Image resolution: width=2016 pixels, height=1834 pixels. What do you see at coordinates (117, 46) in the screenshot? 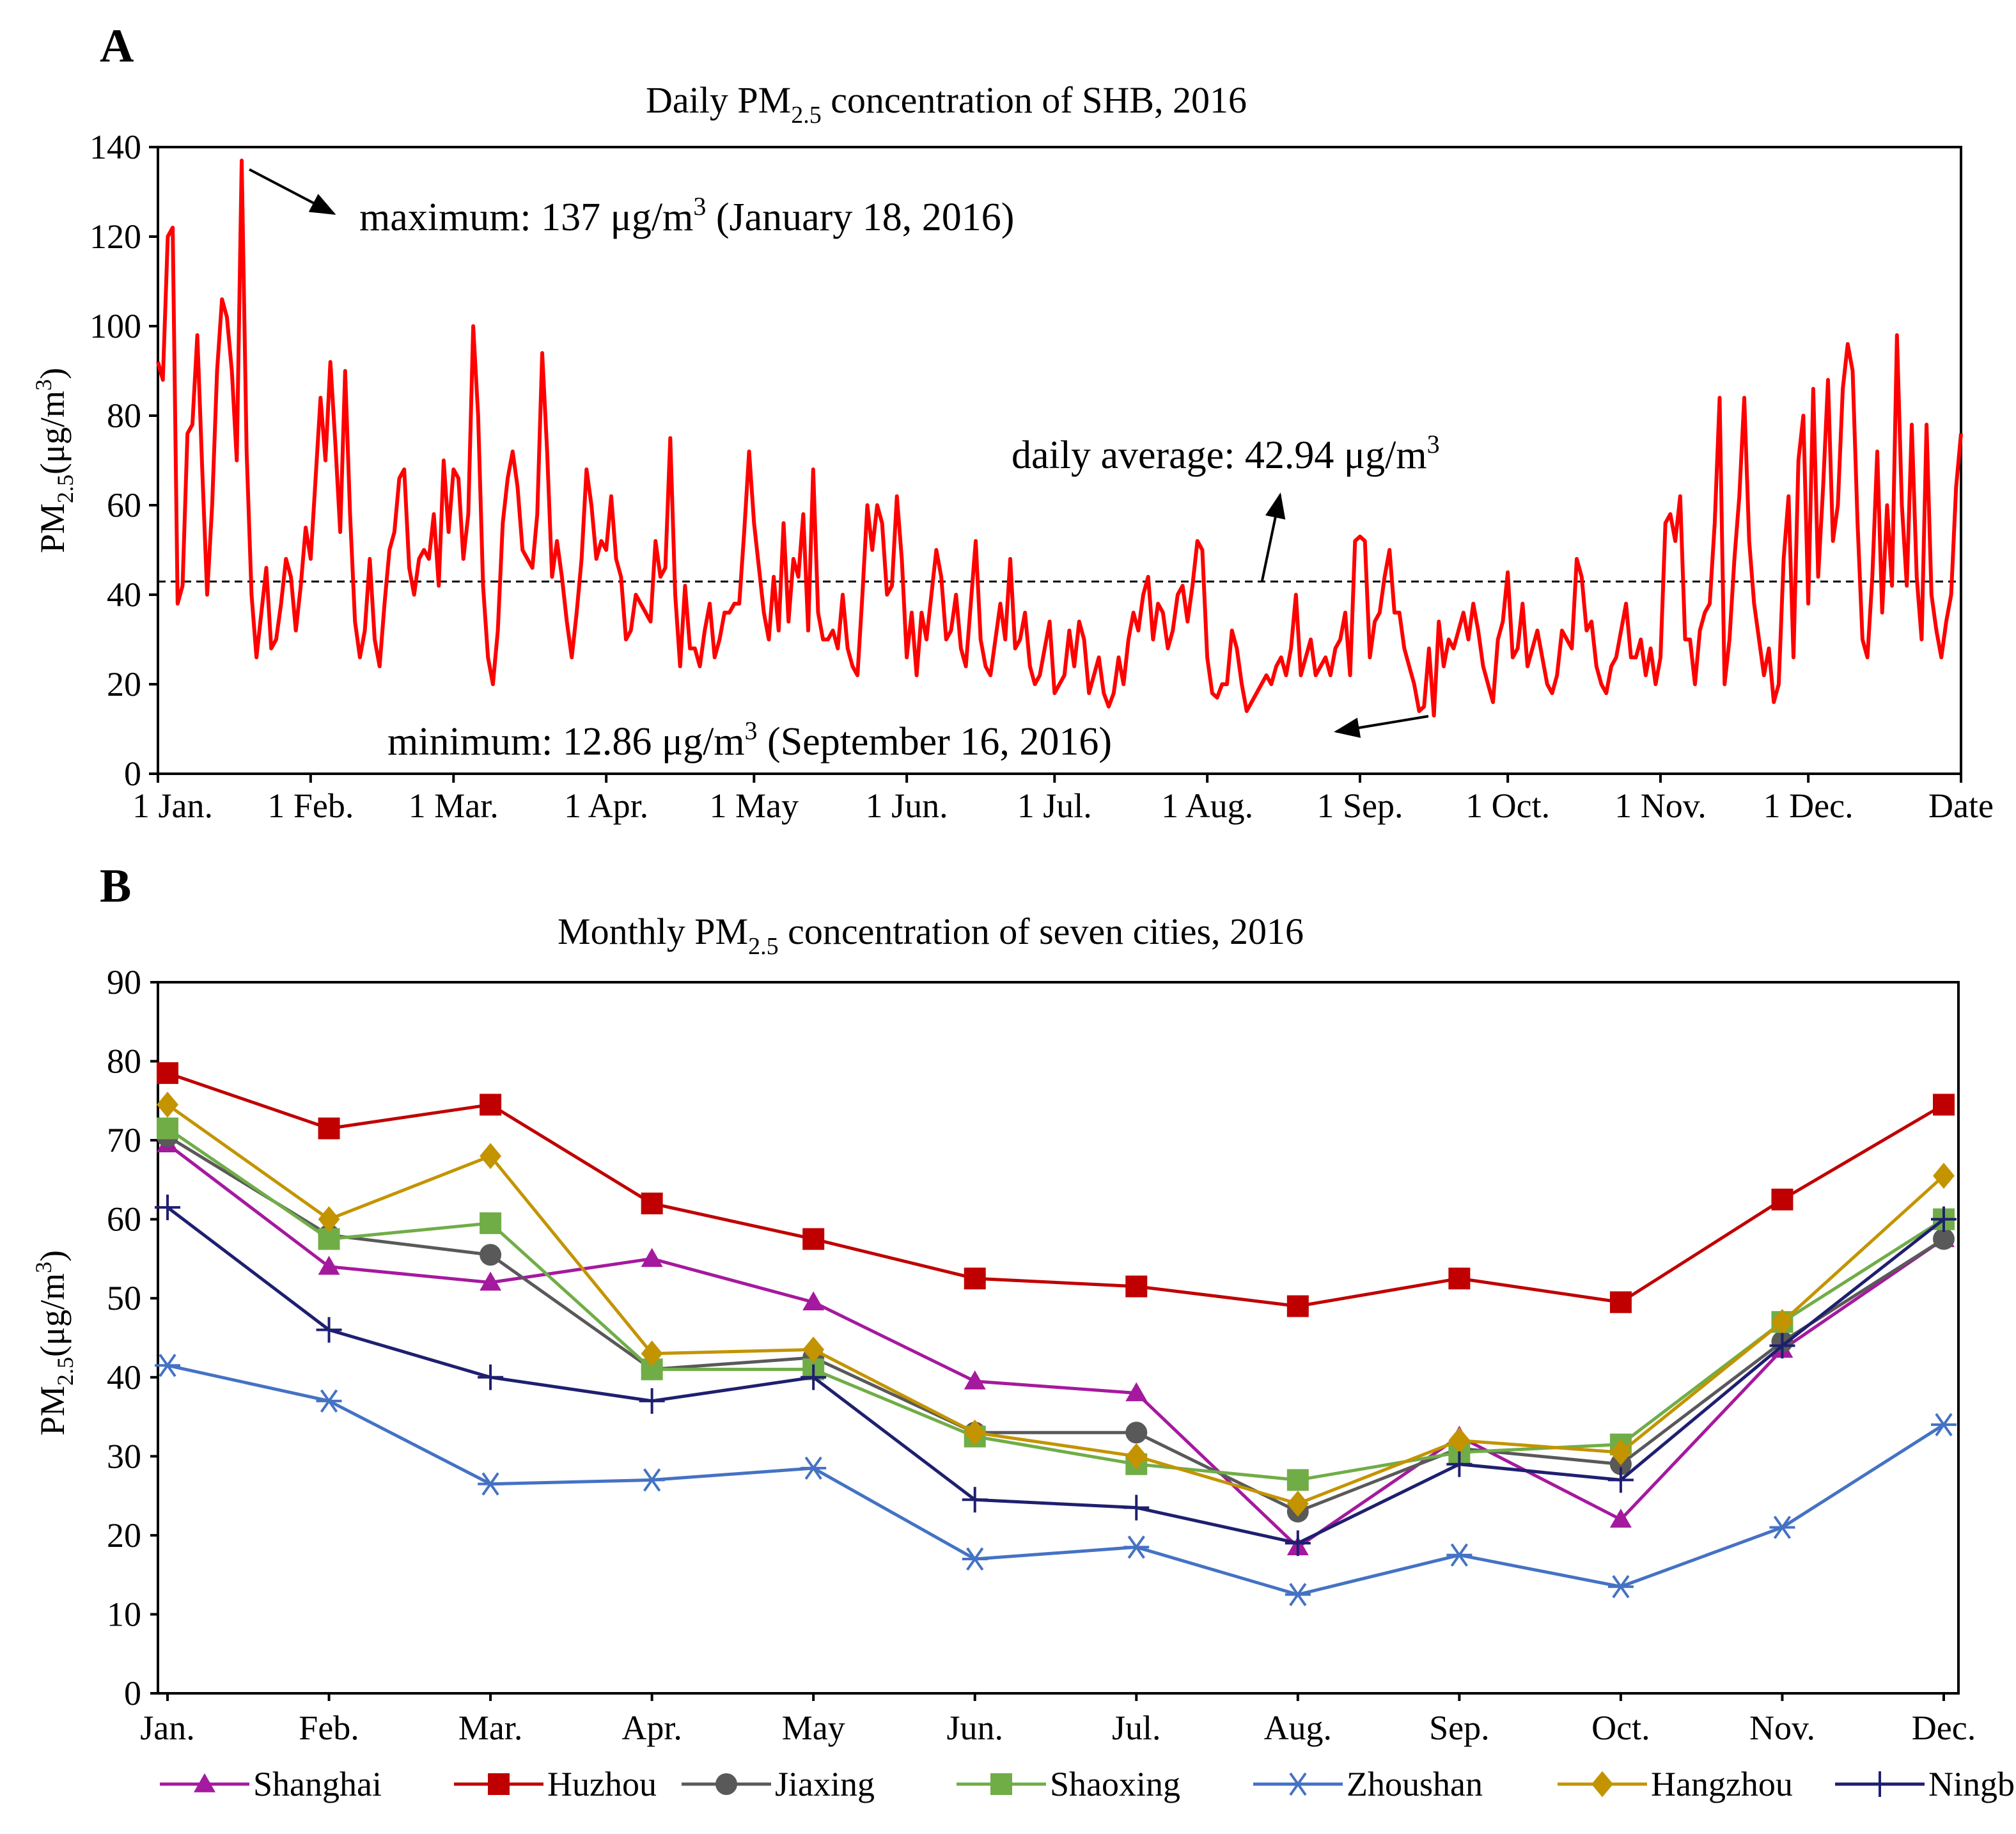
I see `panel-a-letter: A` at bounding box center [117, 46].